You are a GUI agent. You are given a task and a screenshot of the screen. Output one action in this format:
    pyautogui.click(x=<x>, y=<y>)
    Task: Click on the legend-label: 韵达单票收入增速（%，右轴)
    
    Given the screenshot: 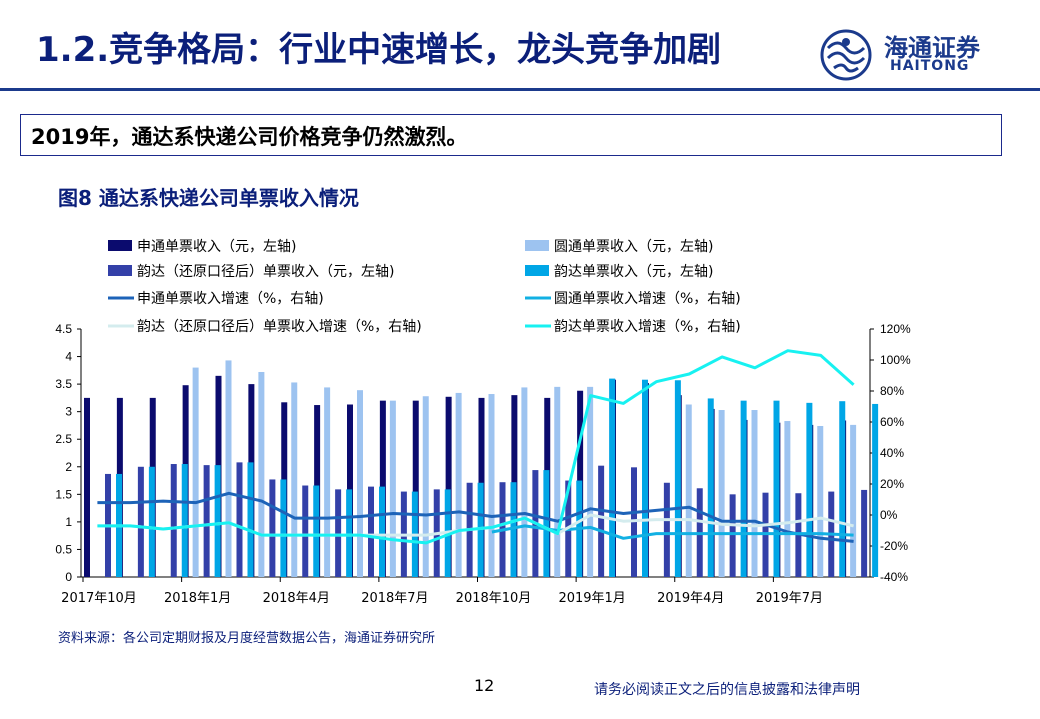 What is the action you would take?
    pyautogui.click(x=647, y=327)
    